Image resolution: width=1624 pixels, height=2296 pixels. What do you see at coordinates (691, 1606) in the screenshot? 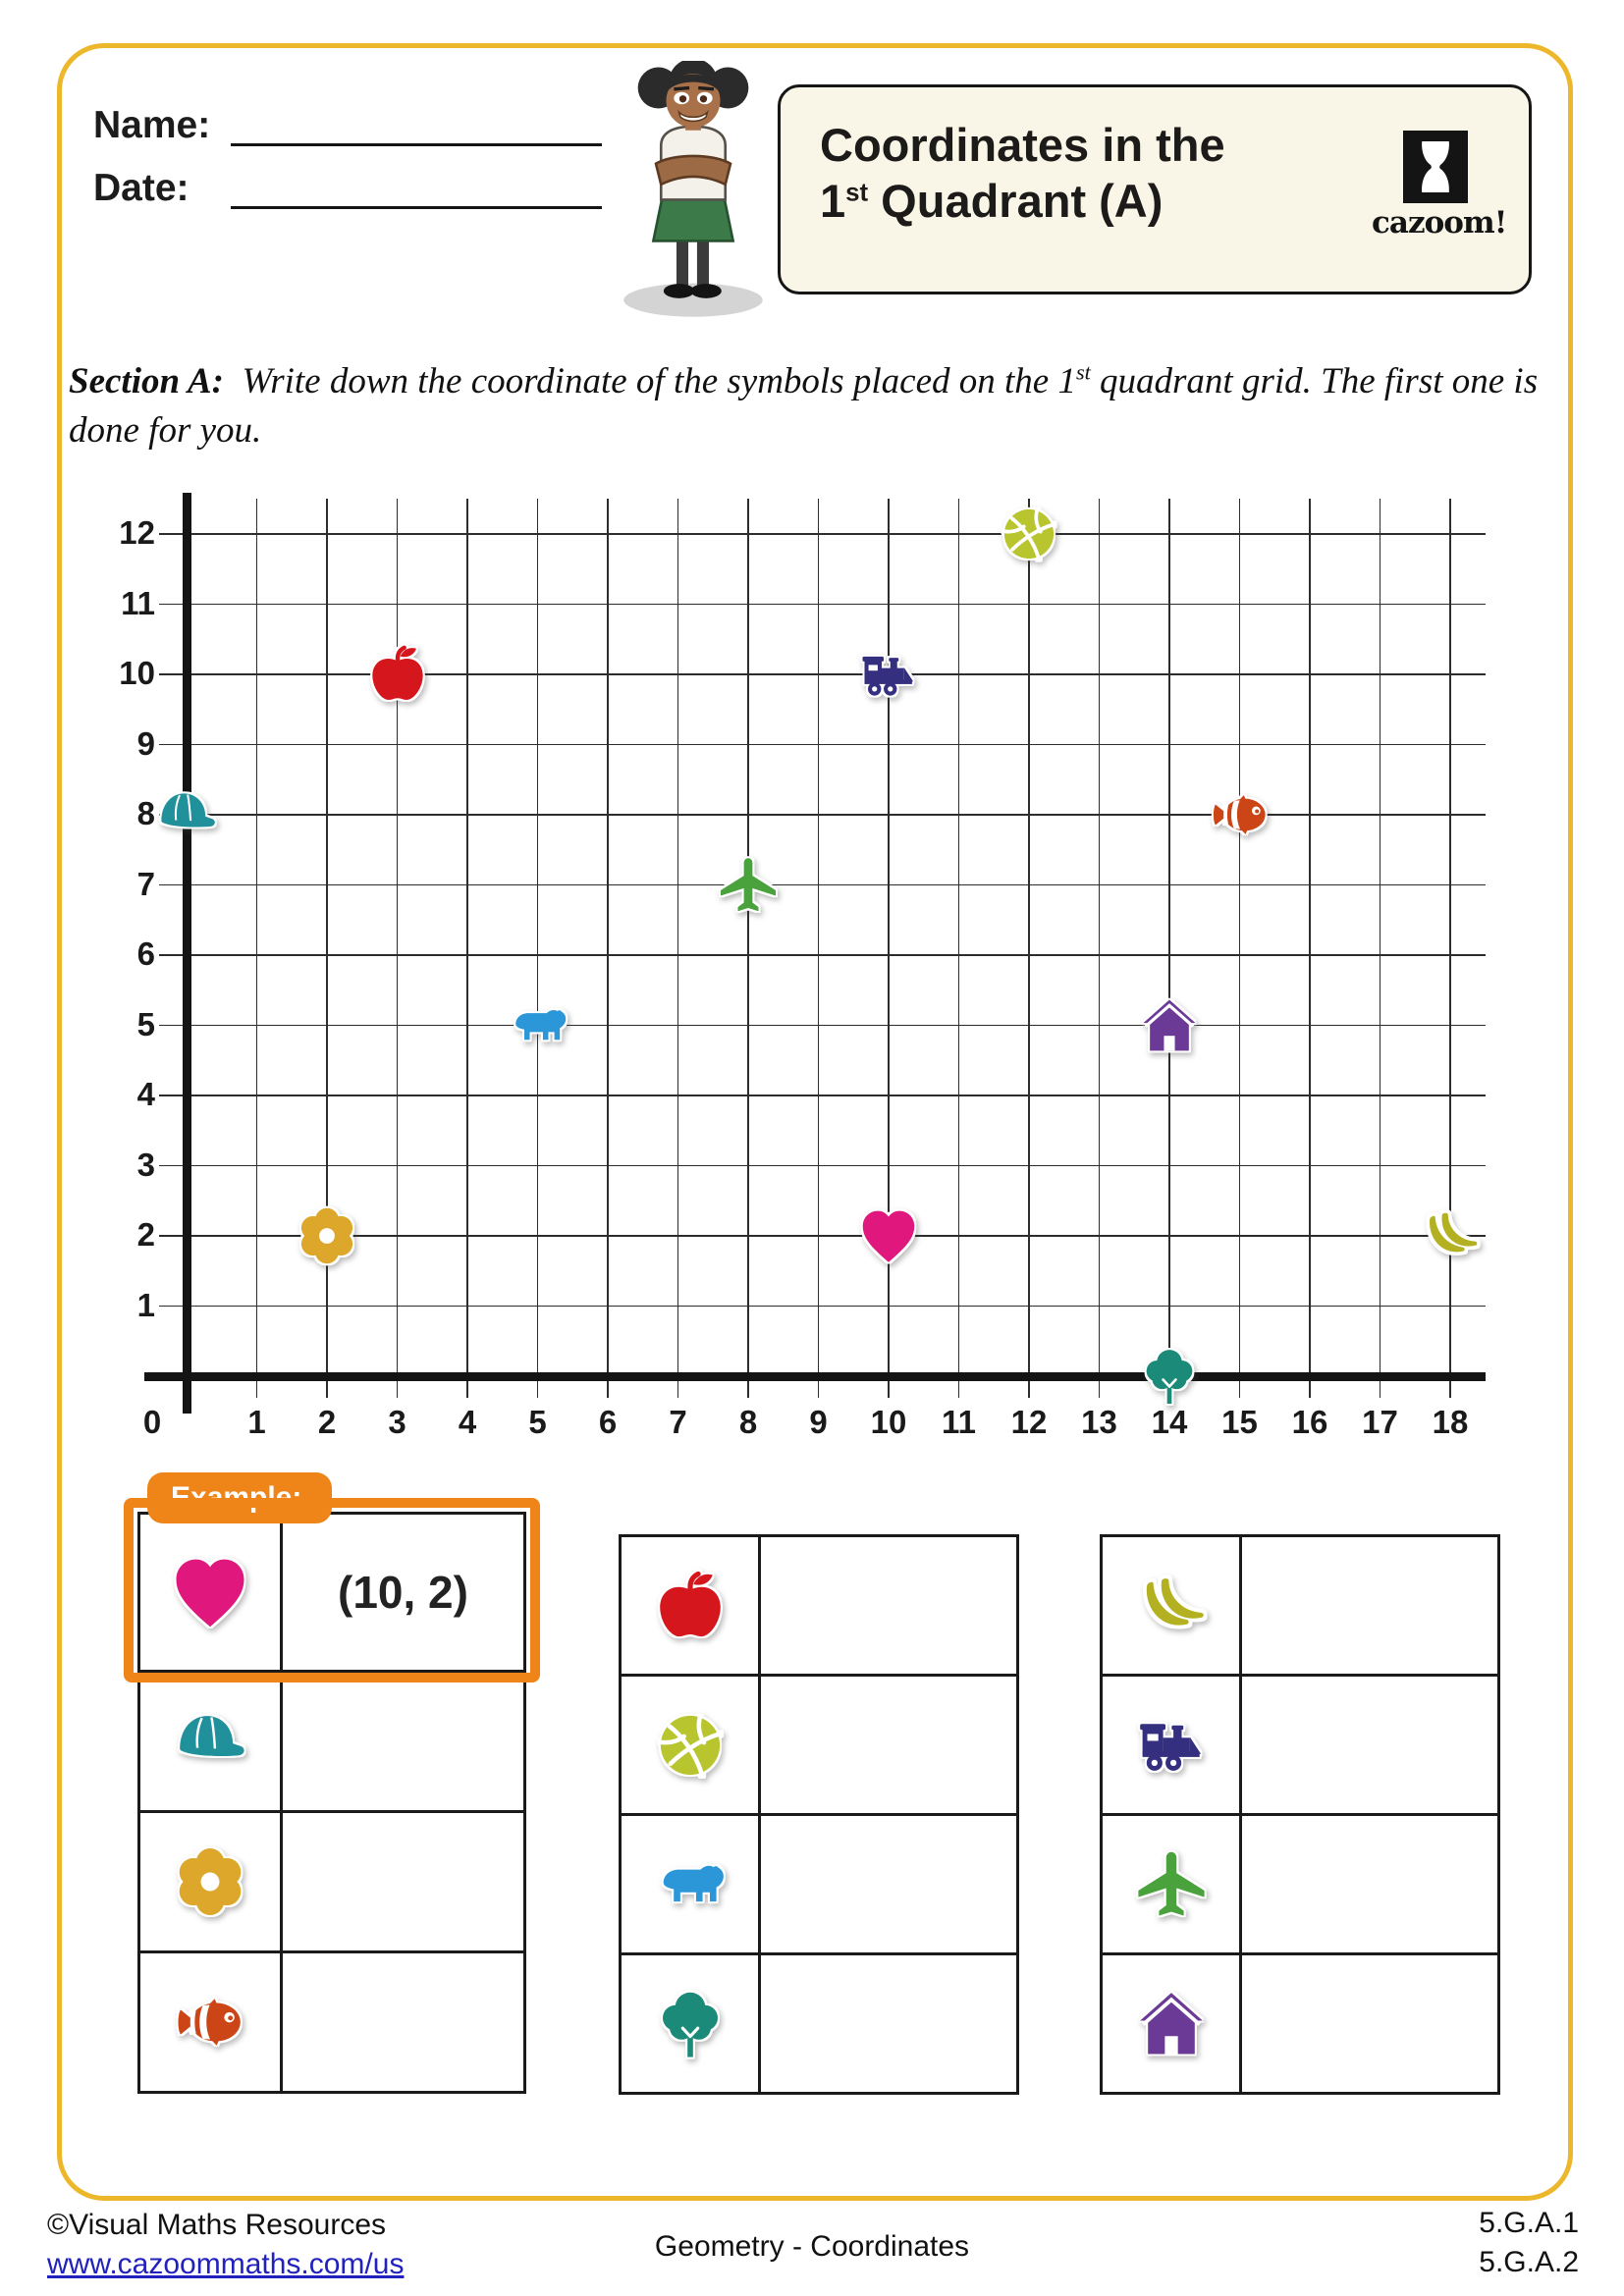
I see `apple-icon` at bounding box center [691, 1606].